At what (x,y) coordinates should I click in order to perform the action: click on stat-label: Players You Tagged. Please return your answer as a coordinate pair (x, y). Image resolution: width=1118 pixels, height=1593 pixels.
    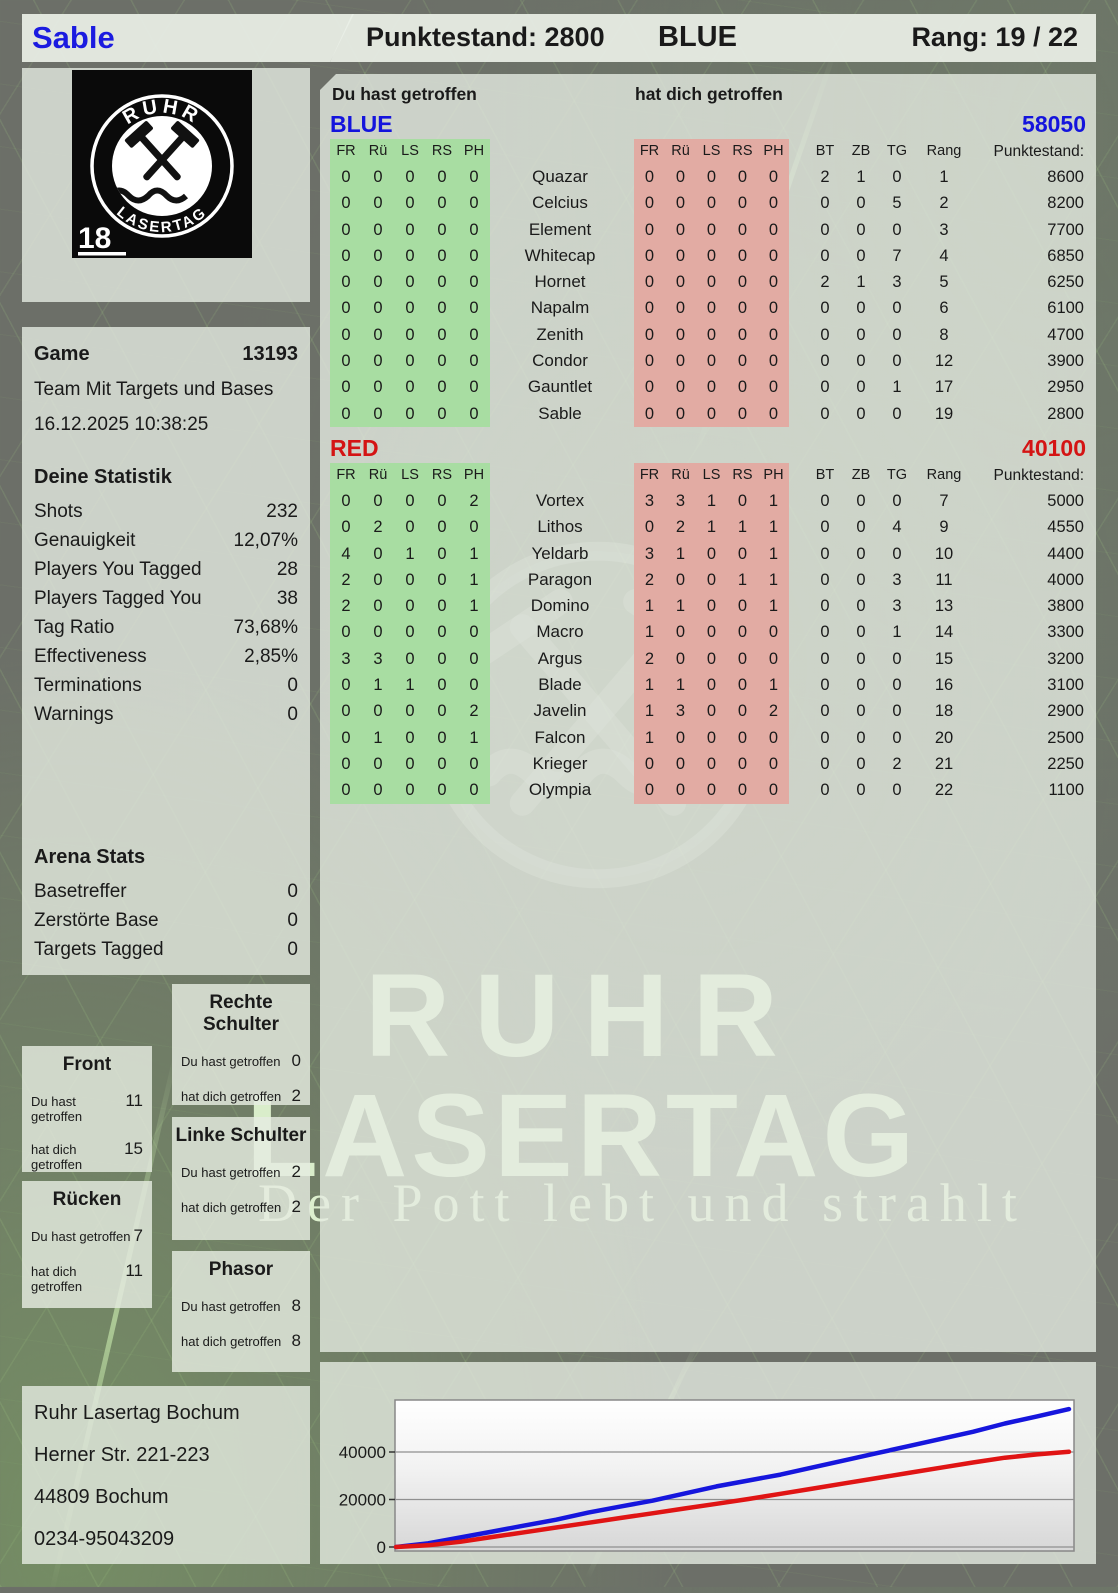
    Looking at the image, I should click on (118, 569).